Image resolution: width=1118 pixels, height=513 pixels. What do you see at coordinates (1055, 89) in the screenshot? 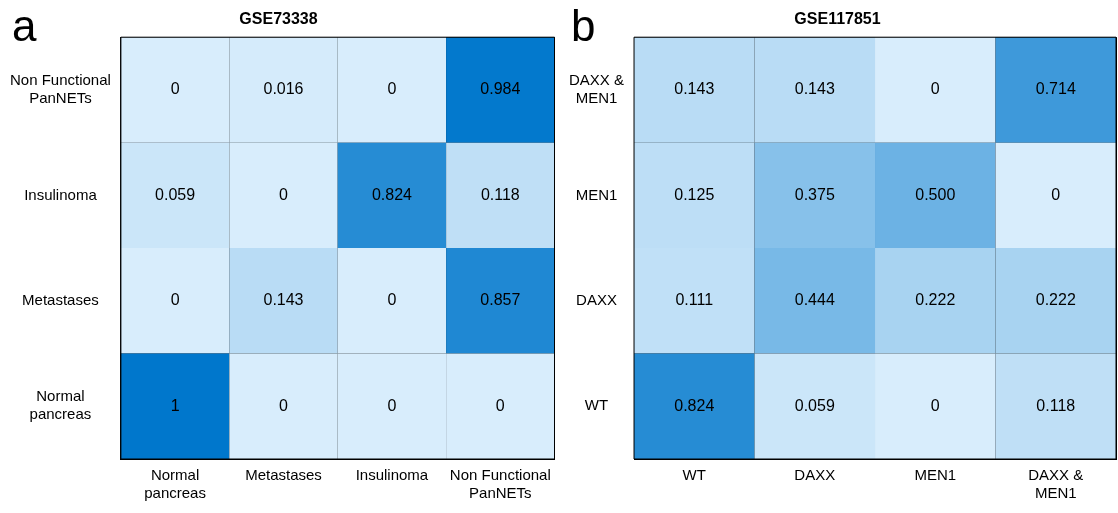
I see `data-label: 0.714` at bounding box center [1055, 89].